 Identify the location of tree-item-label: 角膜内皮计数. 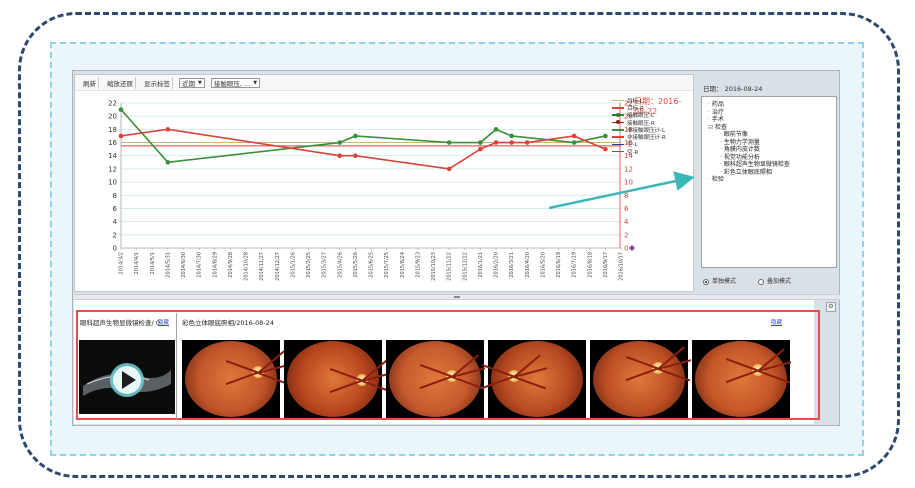
(741, 149).